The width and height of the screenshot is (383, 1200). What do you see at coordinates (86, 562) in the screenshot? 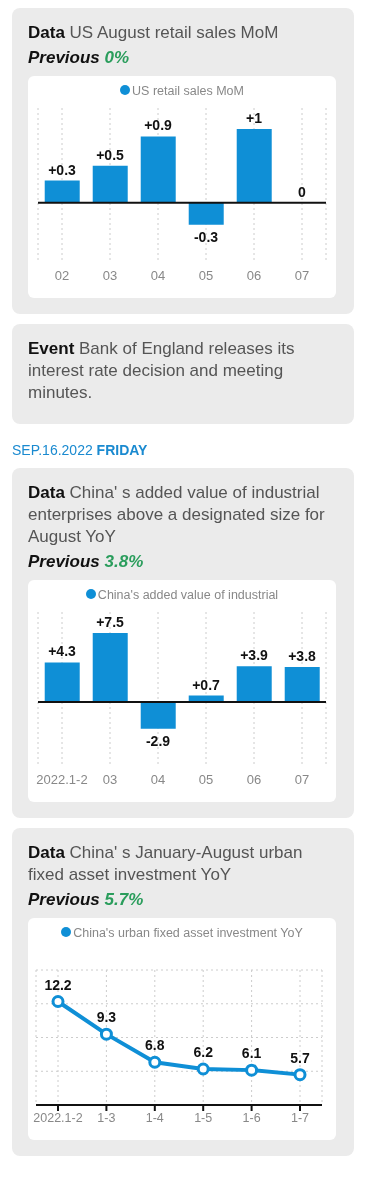
I see `chart-subtitle: Previous 3.8%` at bounding box center [86, 562].